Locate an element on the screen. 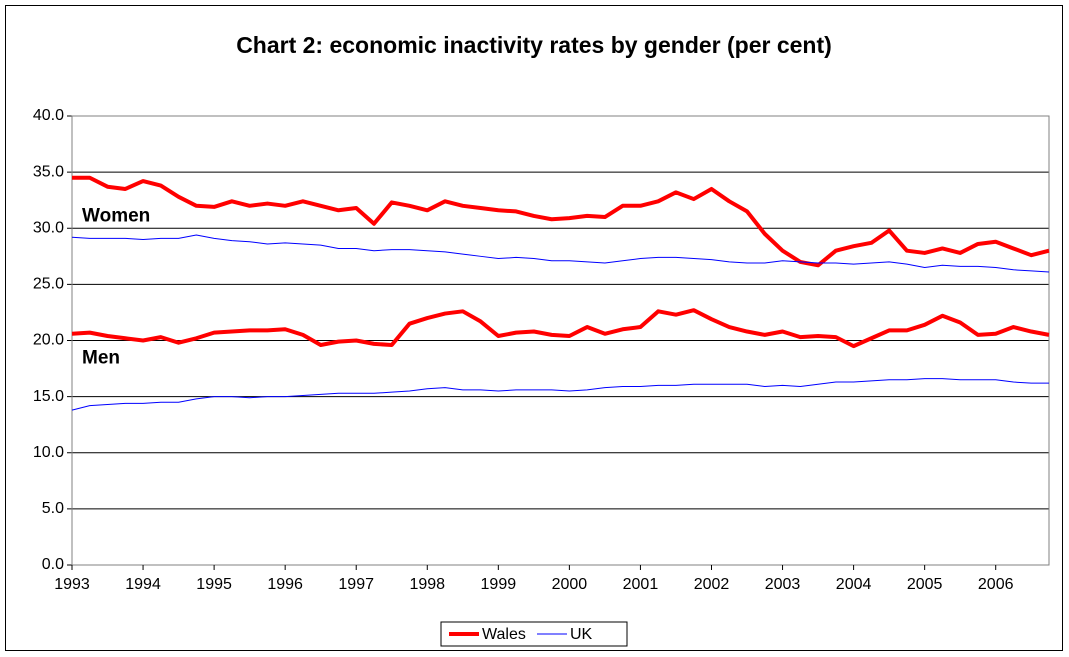  x-tick-label: 2001 is located at coordinates (641, 584).